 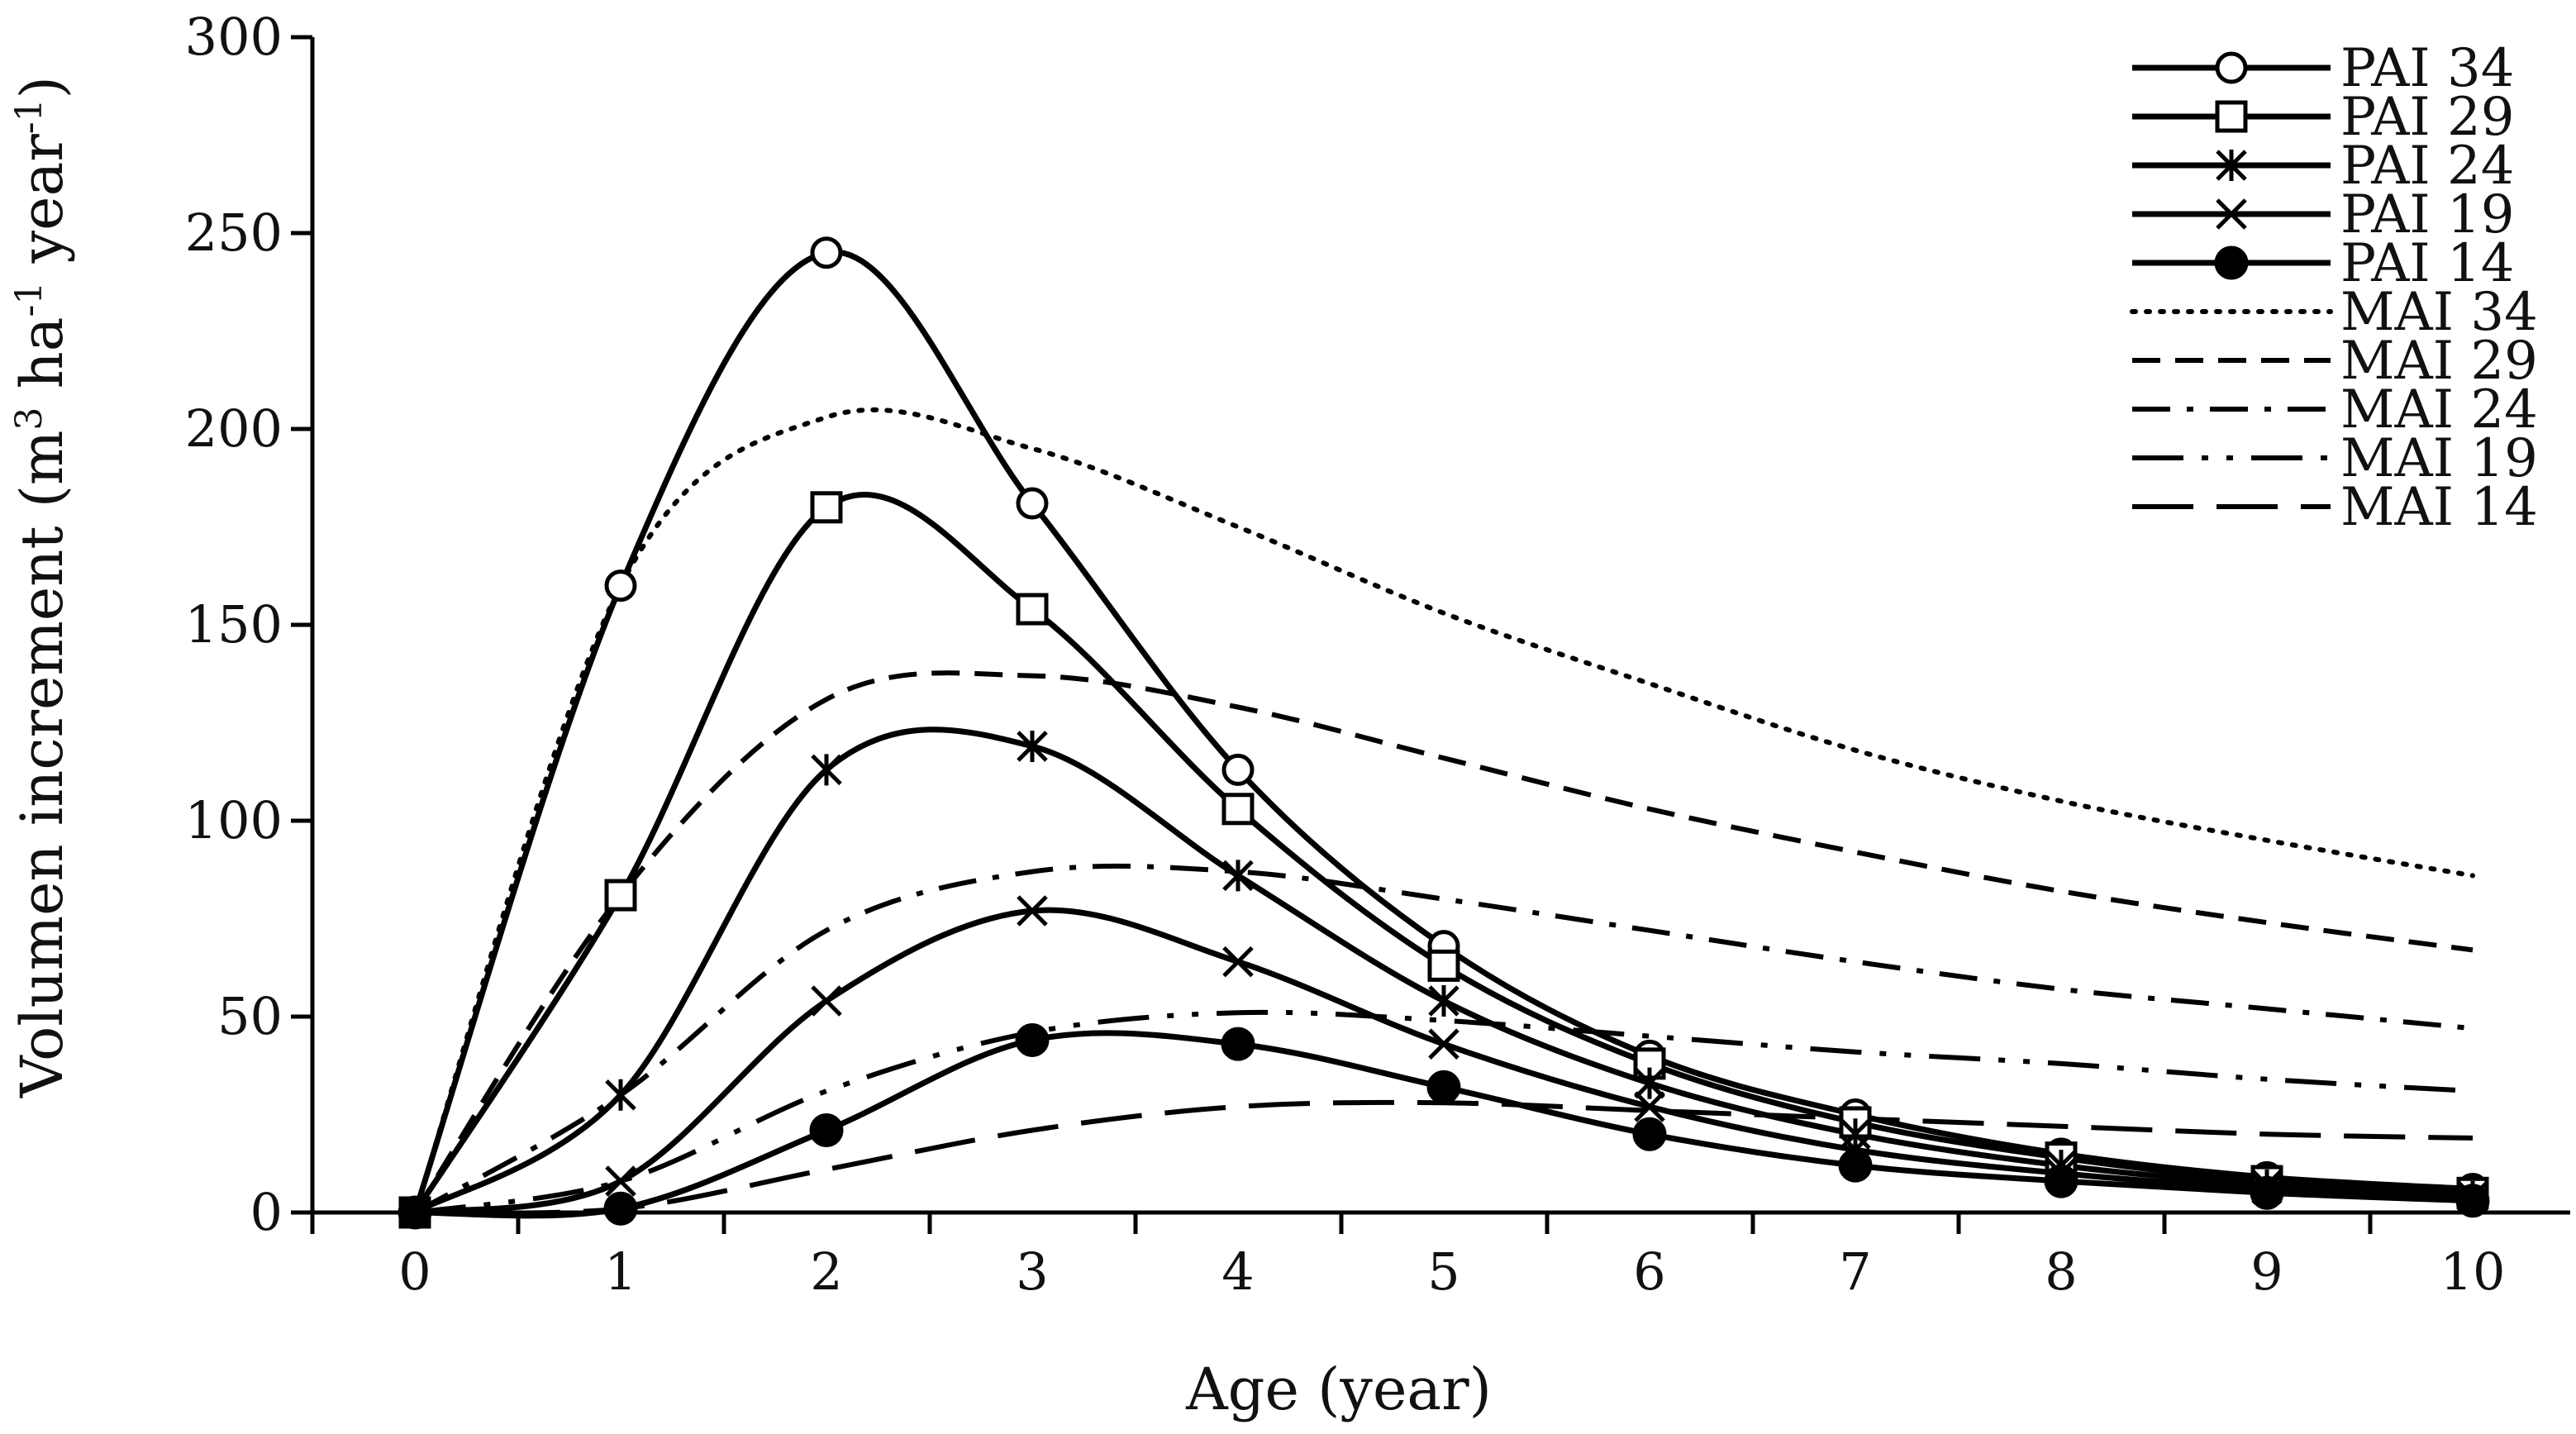 What do you see at coordinates (1237, 1271) in the screenshot?
I see `x-tick-label: 4` at bounding box center [1237, 1271].